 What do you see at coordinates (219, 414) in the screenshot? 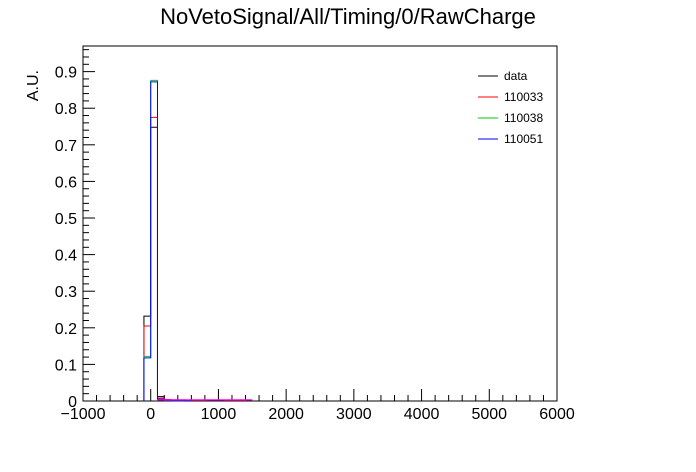
I see `x-tick-label: 1000` at bounding box center [219, 414].